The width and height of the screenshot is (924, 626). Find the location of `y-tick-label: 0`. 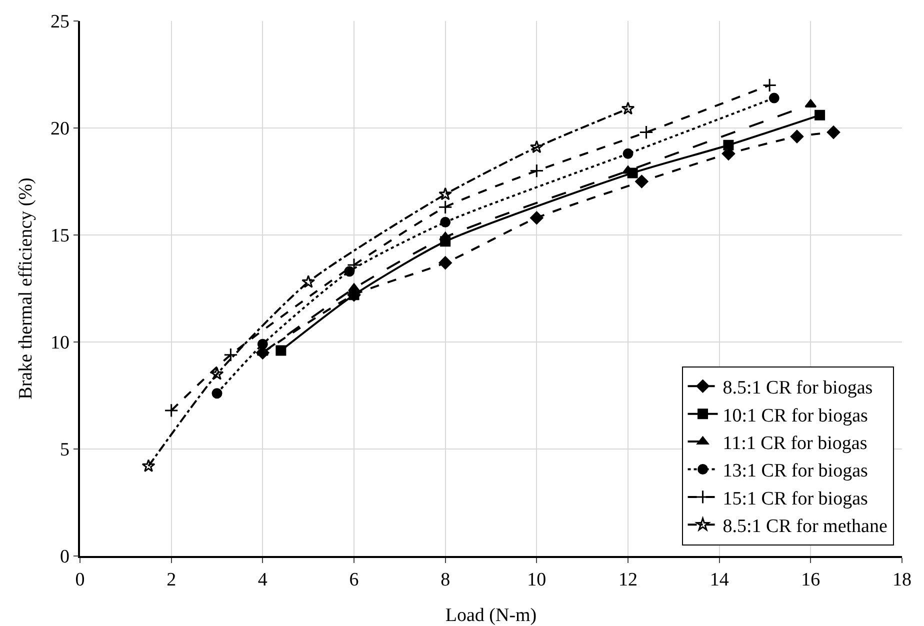

y-tick-label: 0 is located at coordinates (65, 557).